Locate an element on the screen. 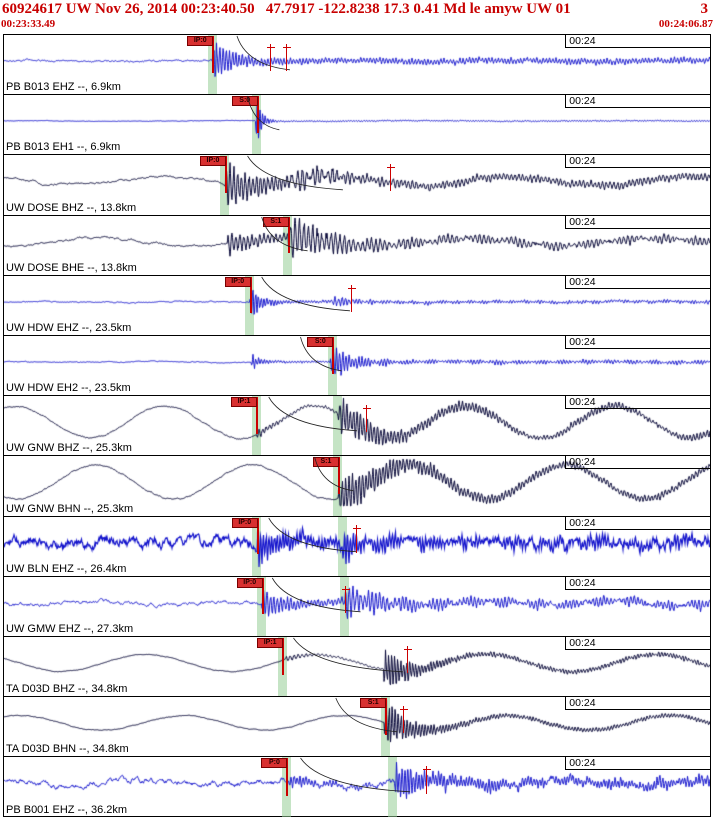 This screenshot has height=818, width=714. station-label: PB B001 EHZ --, 36.2km is located at coordinates (67, 810).